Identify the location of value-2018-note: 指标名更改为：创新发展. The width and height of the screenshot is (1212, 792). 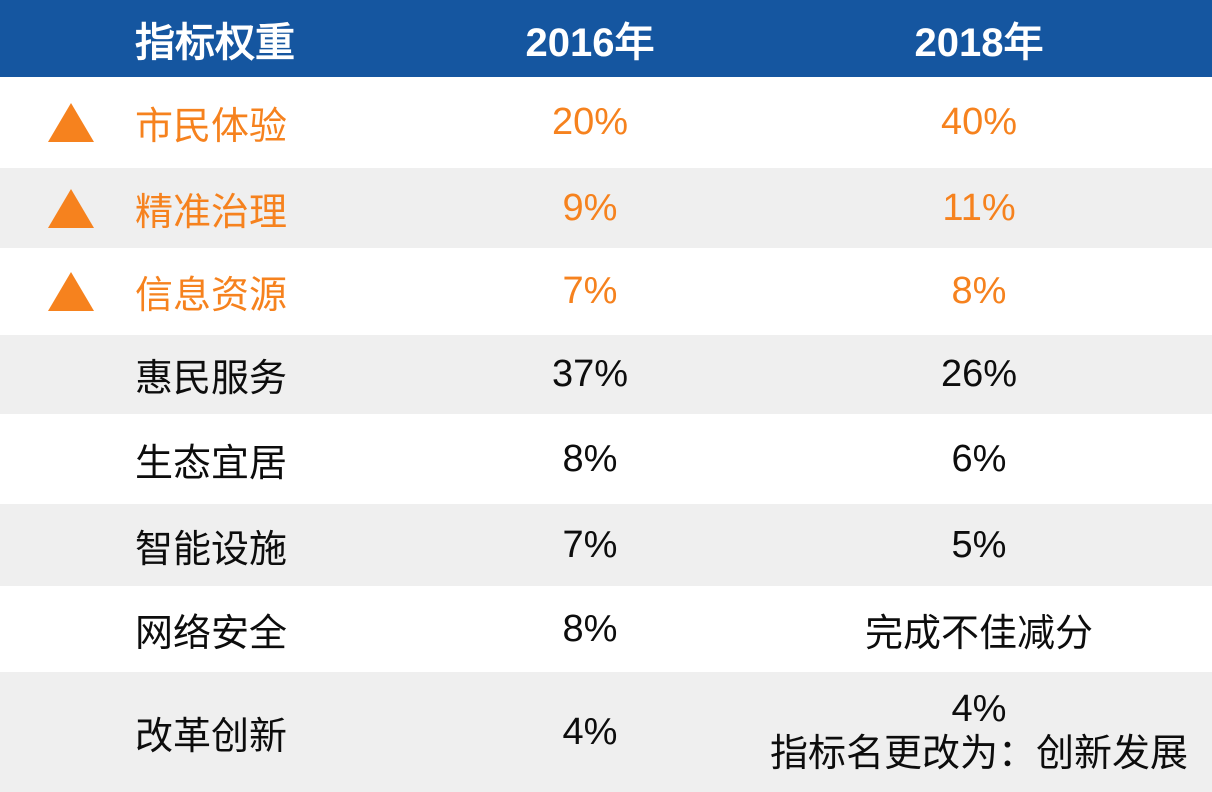
(979, 754).